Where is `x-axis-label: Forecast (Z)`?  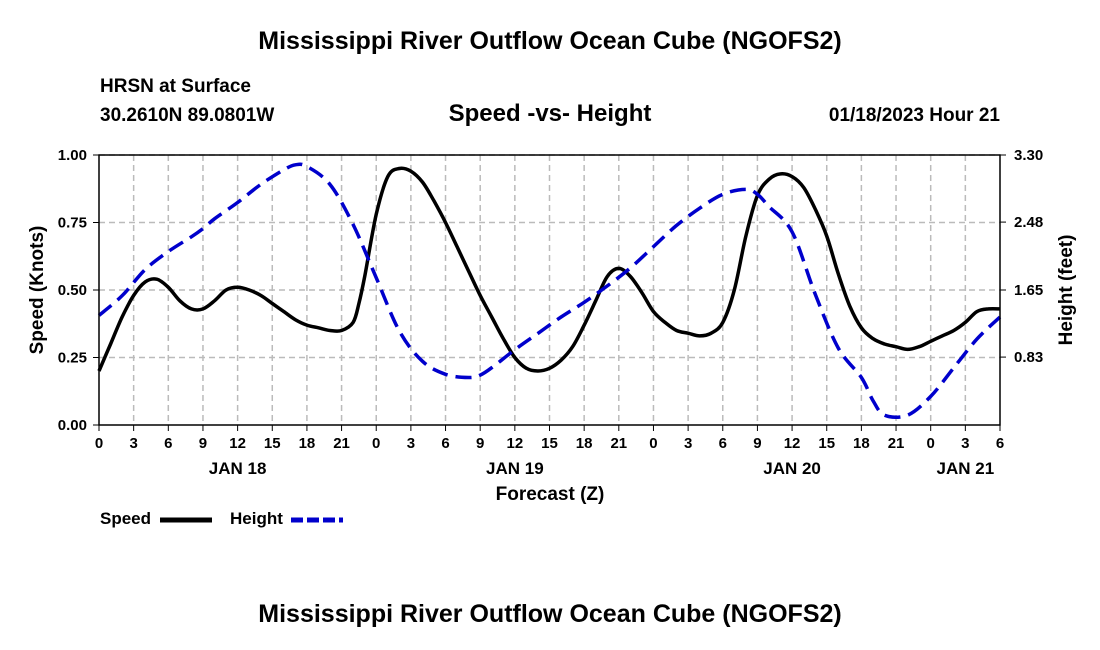 x-axis-label: Forecast (Z) is located at coordinates (550, 494).